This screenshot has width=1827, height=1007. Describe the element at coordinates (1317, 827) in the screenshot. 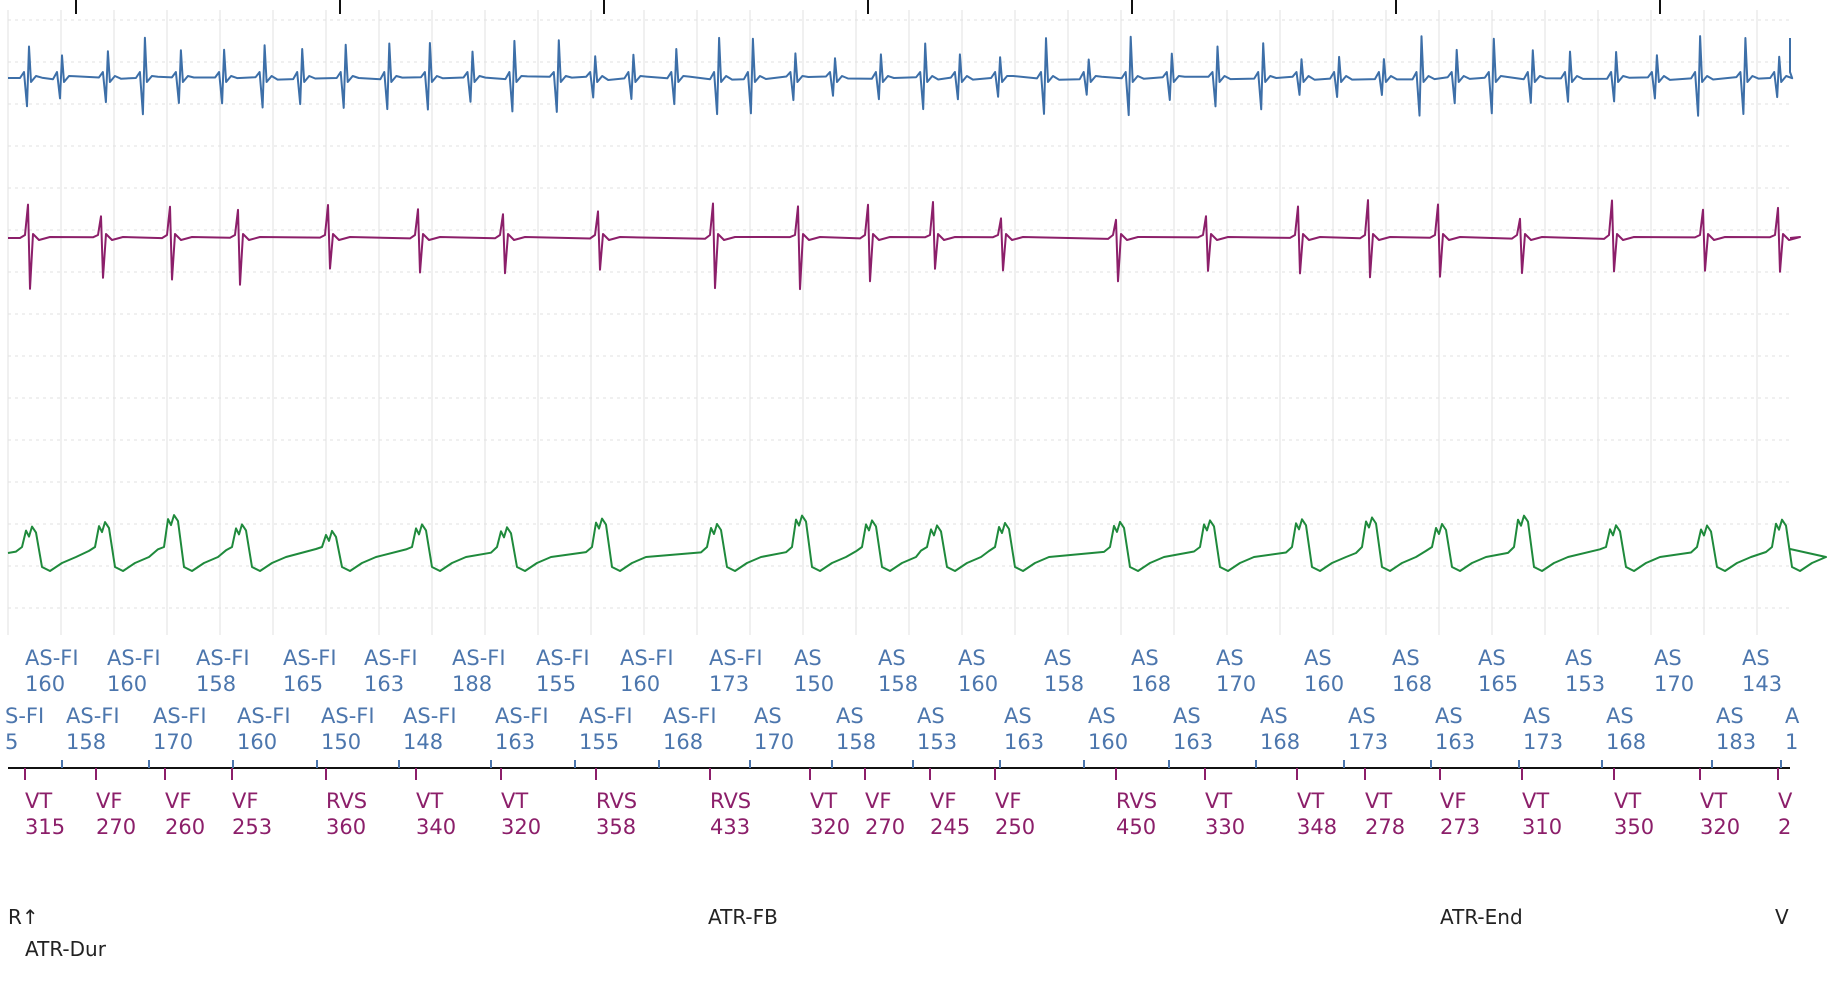

I see `ventricular-marker-value: 348` at that location.